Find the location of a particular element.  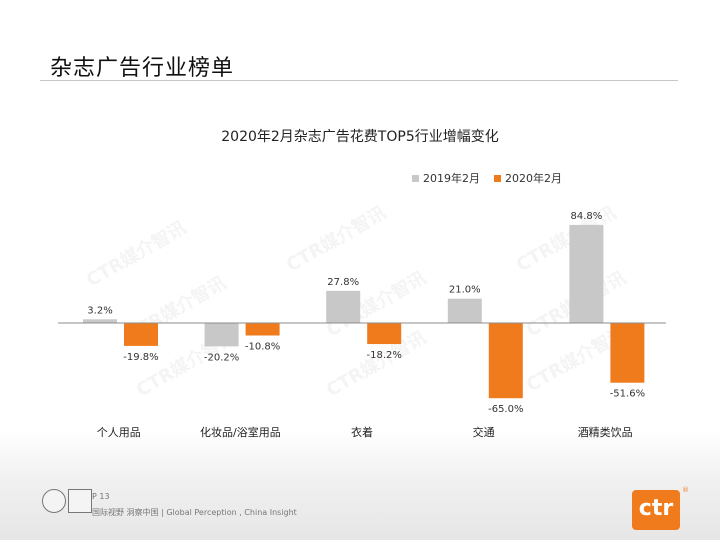

data-label-2020-3: -65.0% is located at coordinates (505, 409).